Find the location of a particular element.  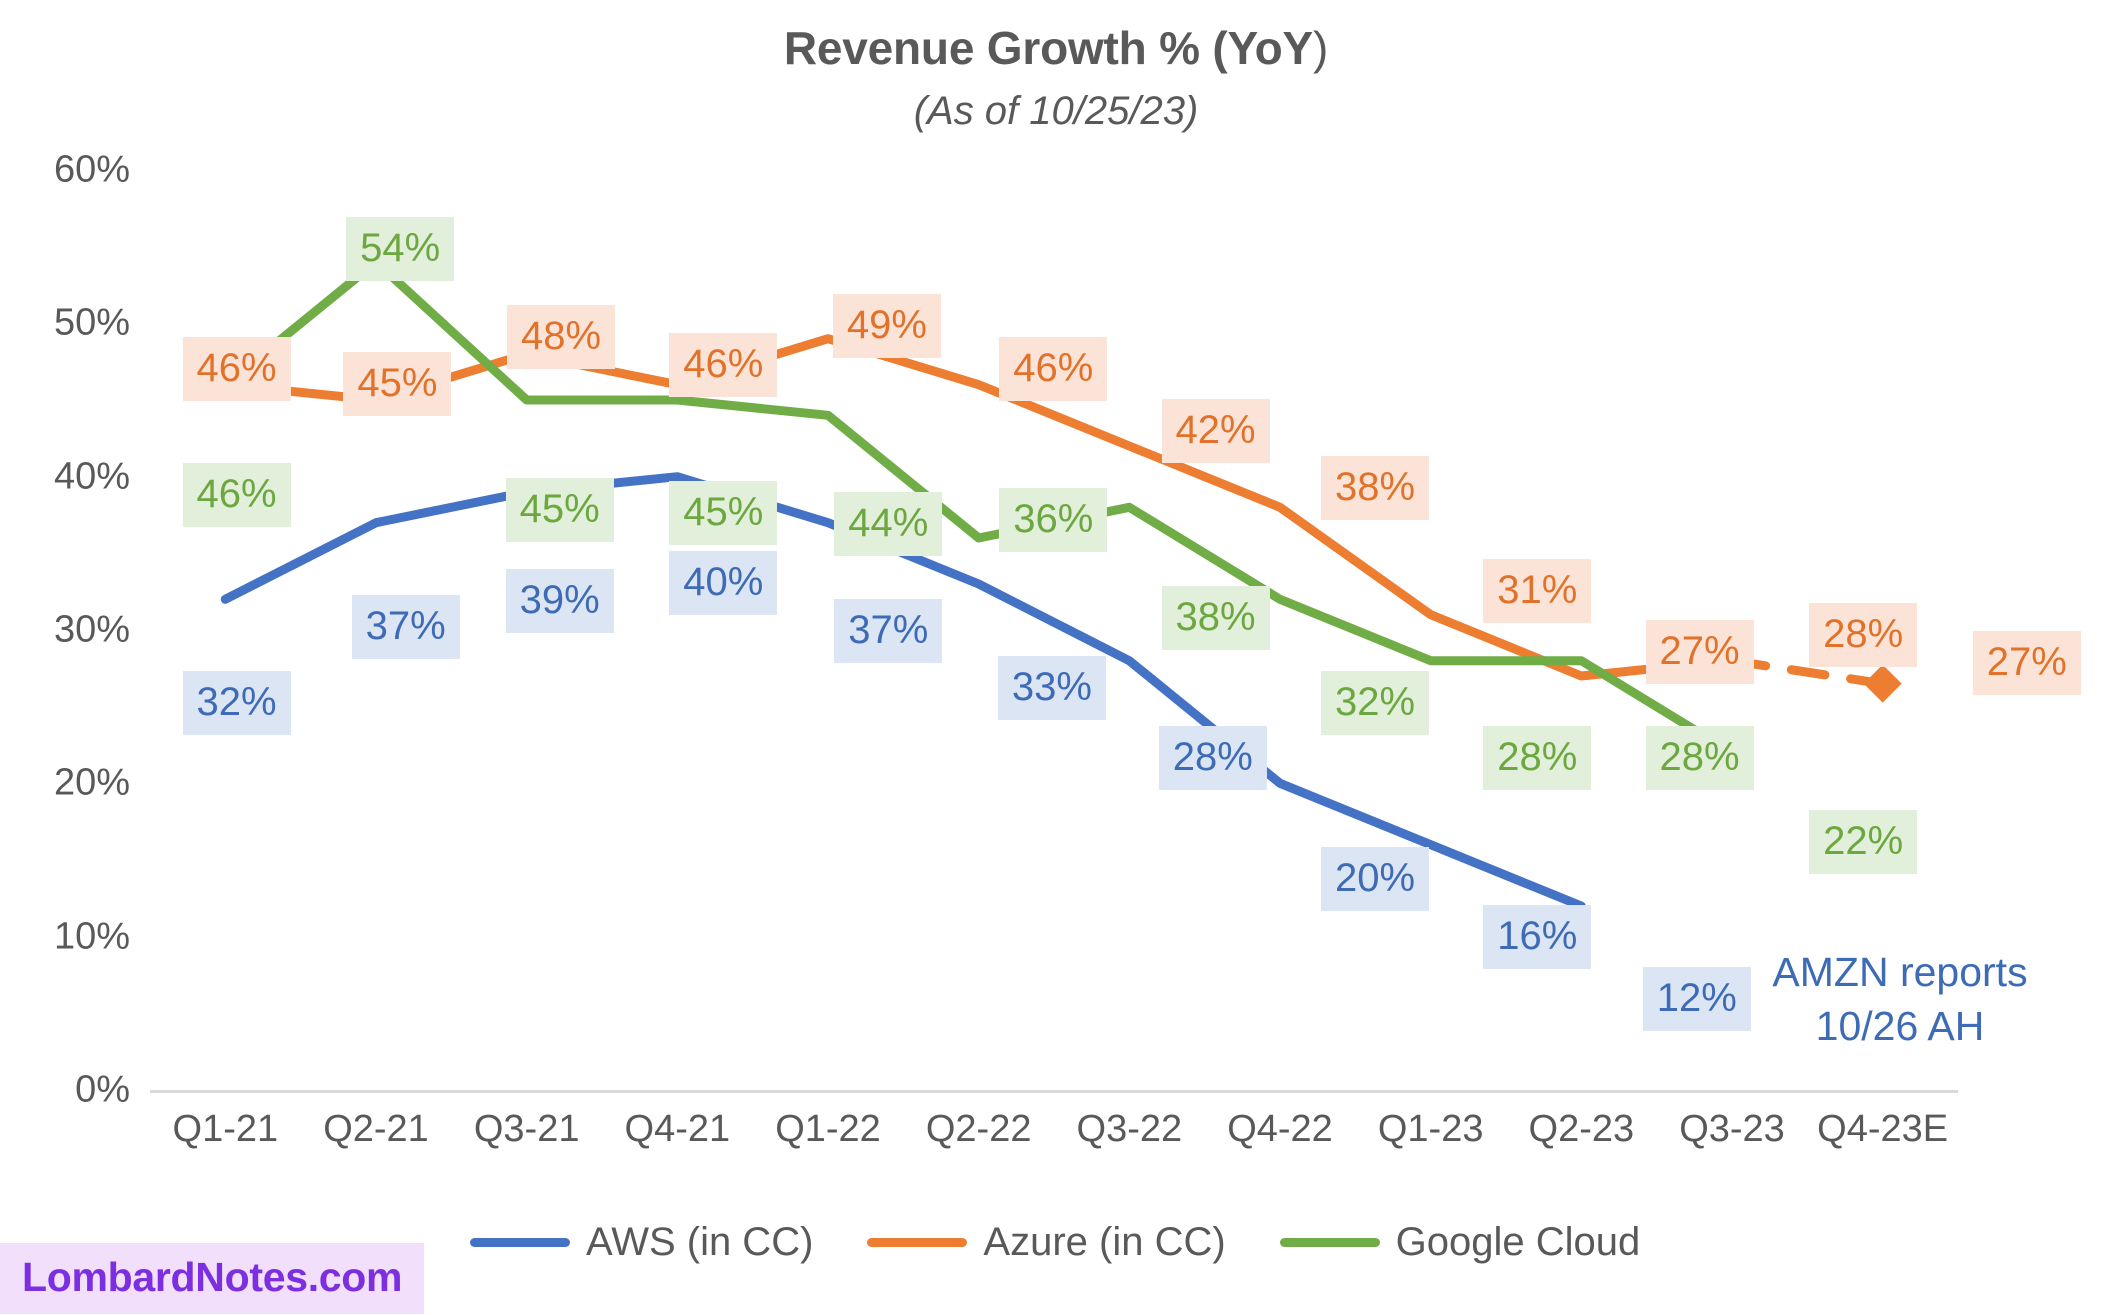

data-label-aws: 40% is located at coordinates (723, 583).